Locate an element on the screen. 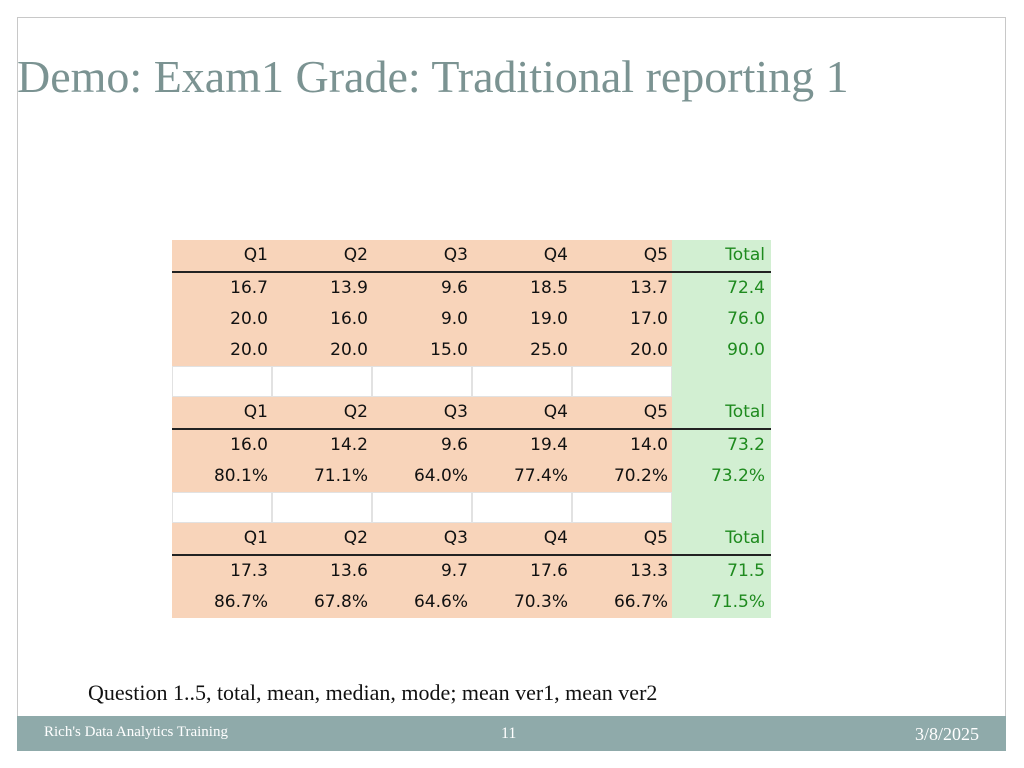 The width and height of the screenshot is (1024, 768). table-cell: 71.1% is located at coordinates (322, 476).